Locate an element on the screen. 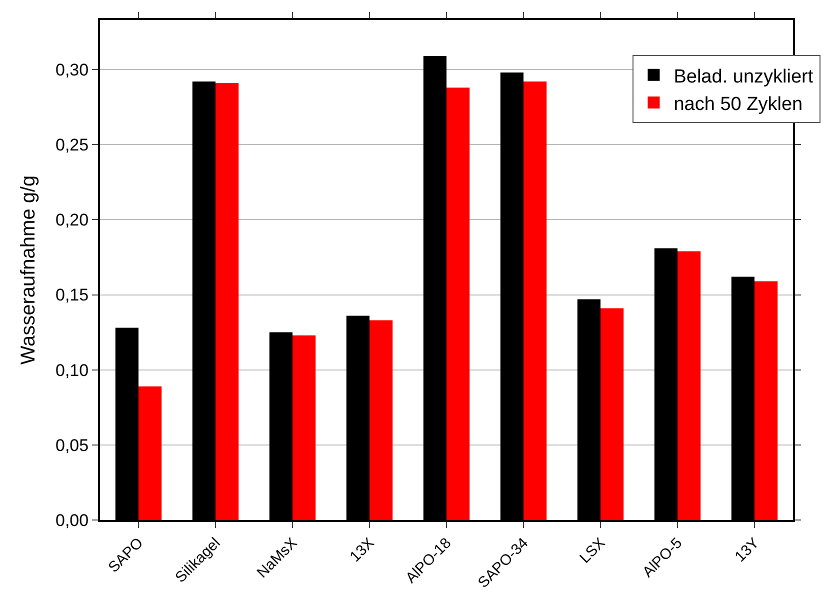 This screenshot has height=610, width=833. x-tick-label: 13X is located at coordinates (362, 550).